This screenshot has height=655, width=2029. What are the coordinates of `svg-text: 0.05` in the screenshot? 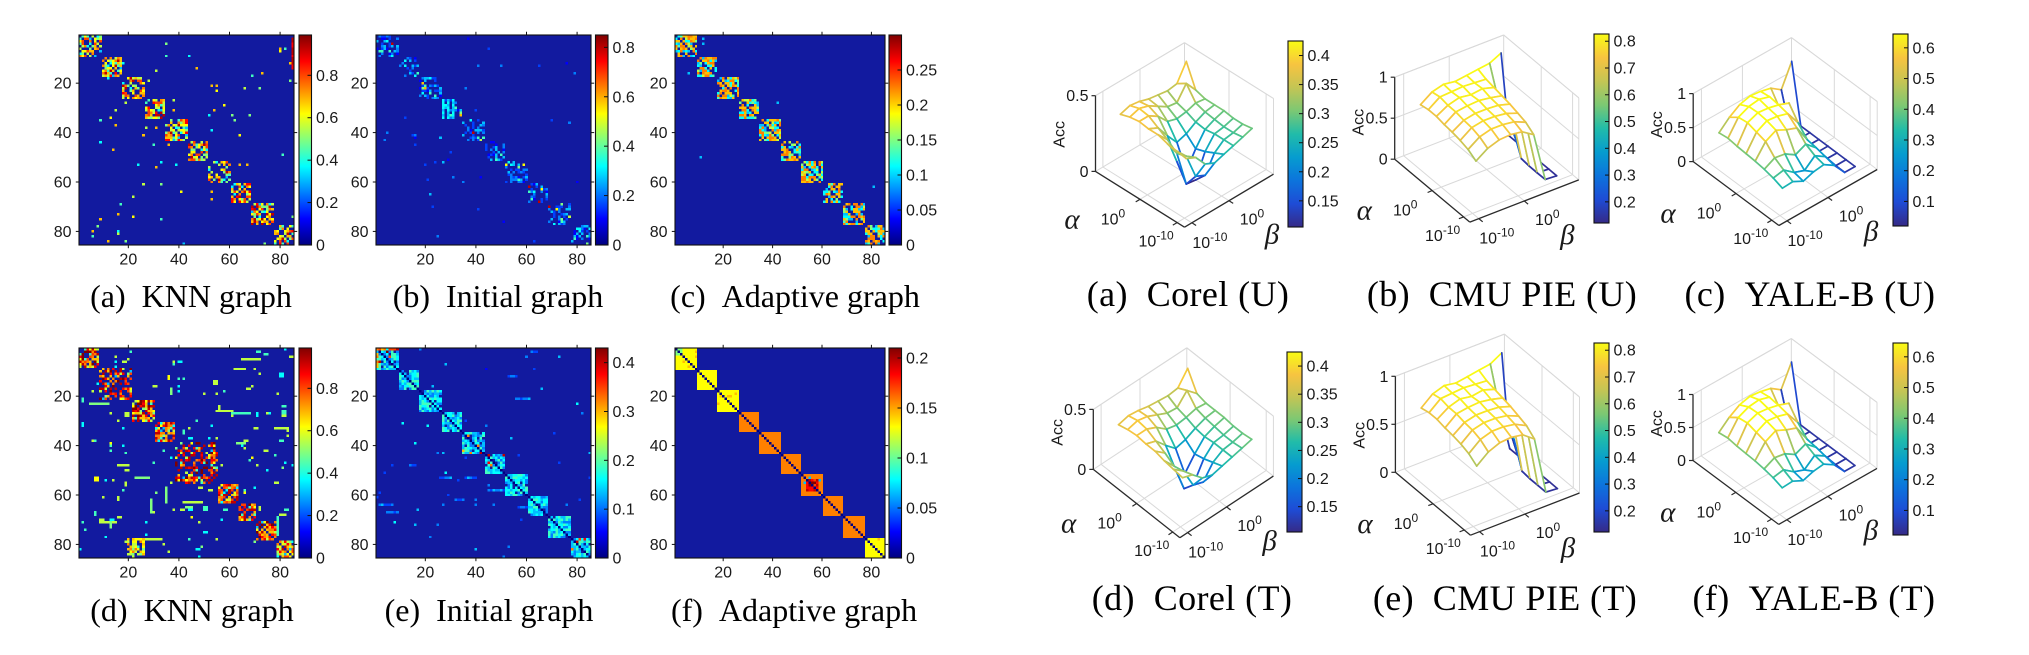 It's located at (921, 509).